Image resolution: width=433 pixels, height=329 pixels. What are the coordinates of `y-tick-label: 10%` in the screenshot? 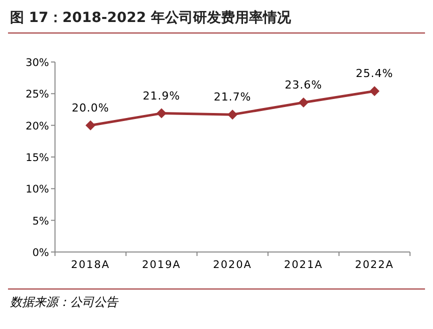 It's located at (38, 190).